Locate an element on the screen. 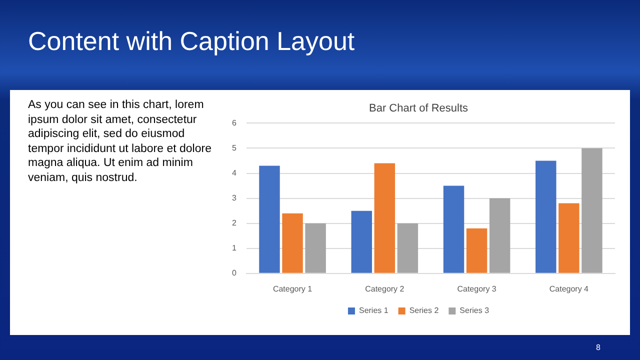 Image resolution: width=640 pixels, height=360 pixels. y-tick-label: 1 is located at coordinates (234, 248).